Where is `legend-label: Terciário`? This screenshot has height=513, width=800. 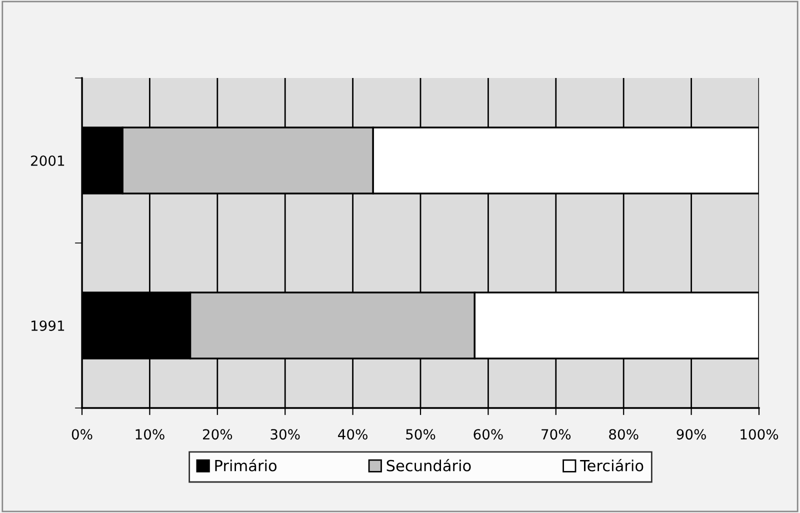 legend-label: Terciário is located at coordinates (612, 465).